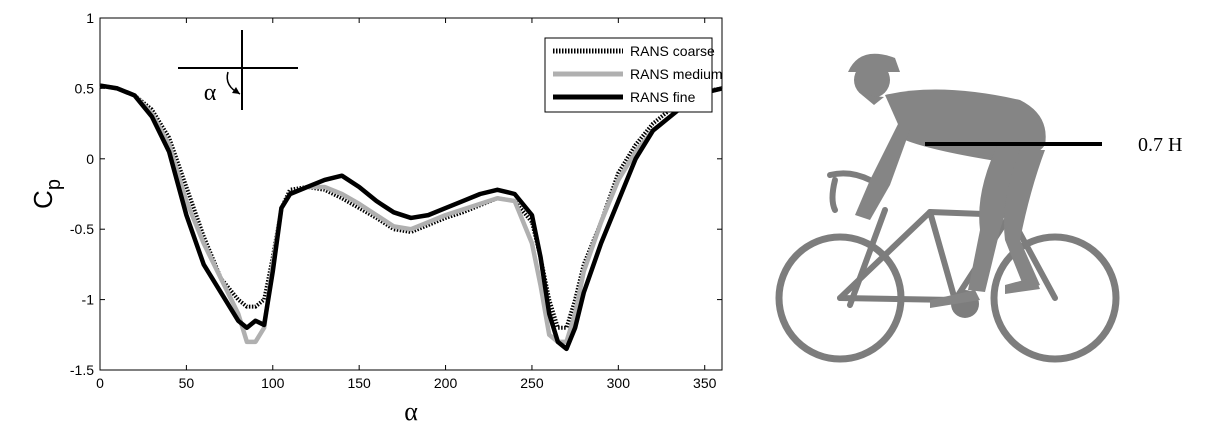  What do you see at coordinates (532, 383) in the screenshot?
I see `x-tick-label: 250` at bounding box center [532, 383].